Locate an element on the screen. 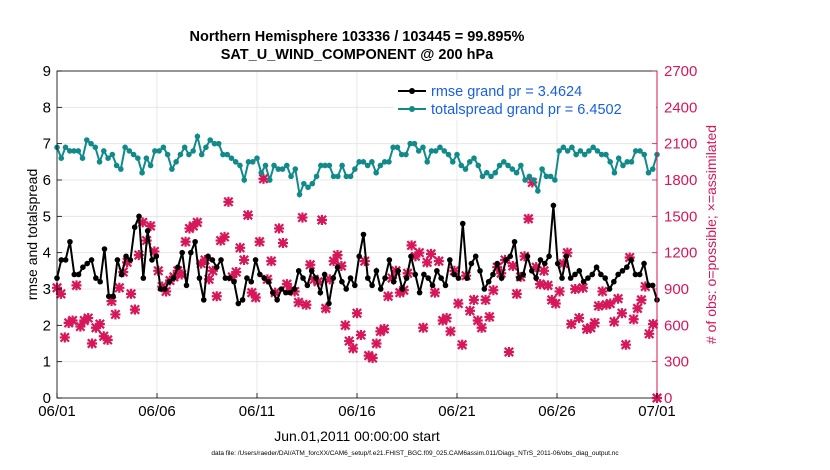 This screenshot has width=830, height=470. legend-label: totalspread grand pr = 6.4502 is located at coordinates (526, 110).